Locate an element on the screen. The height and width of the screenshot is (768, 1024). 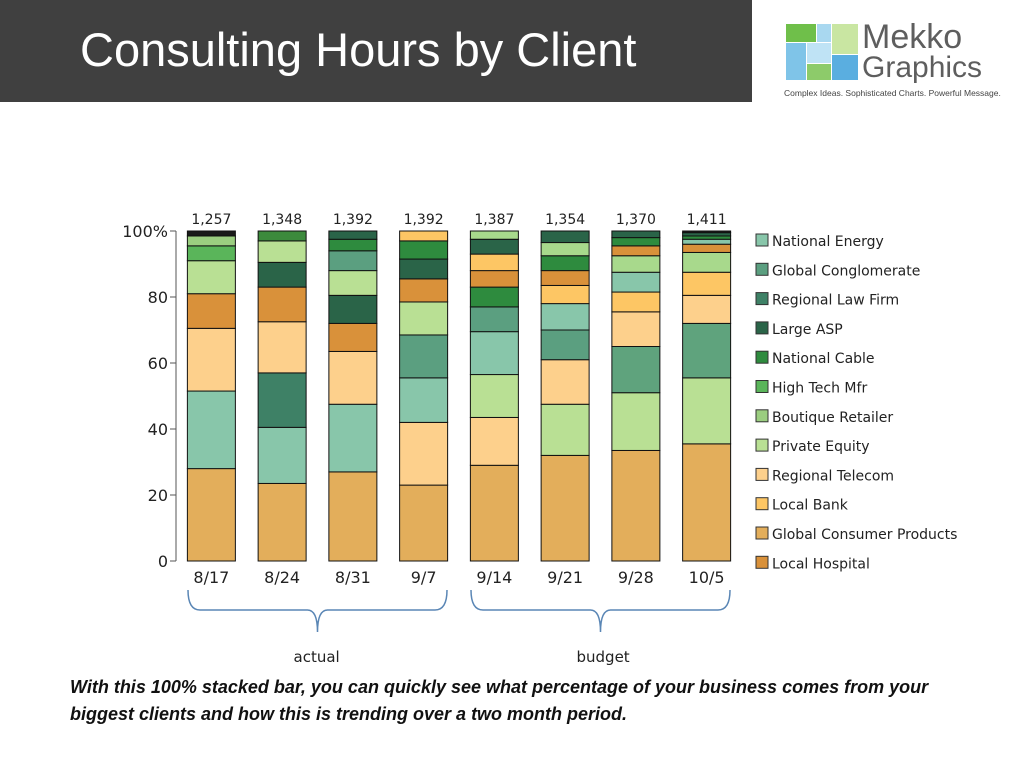
x-tick-label: 8/24 is located at coordinates (282, 577).